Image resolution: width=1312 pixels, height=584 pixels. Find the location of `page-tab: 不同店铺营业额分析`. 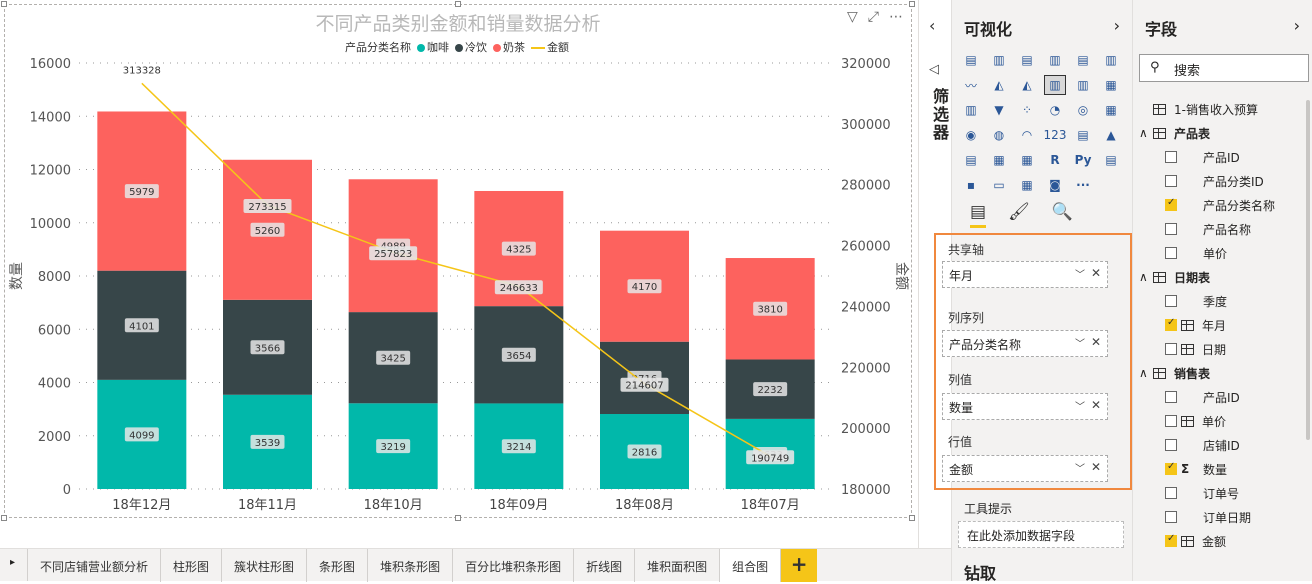

page-tab: 不同店铺营业额分析 is located at coordinates (95, 565).